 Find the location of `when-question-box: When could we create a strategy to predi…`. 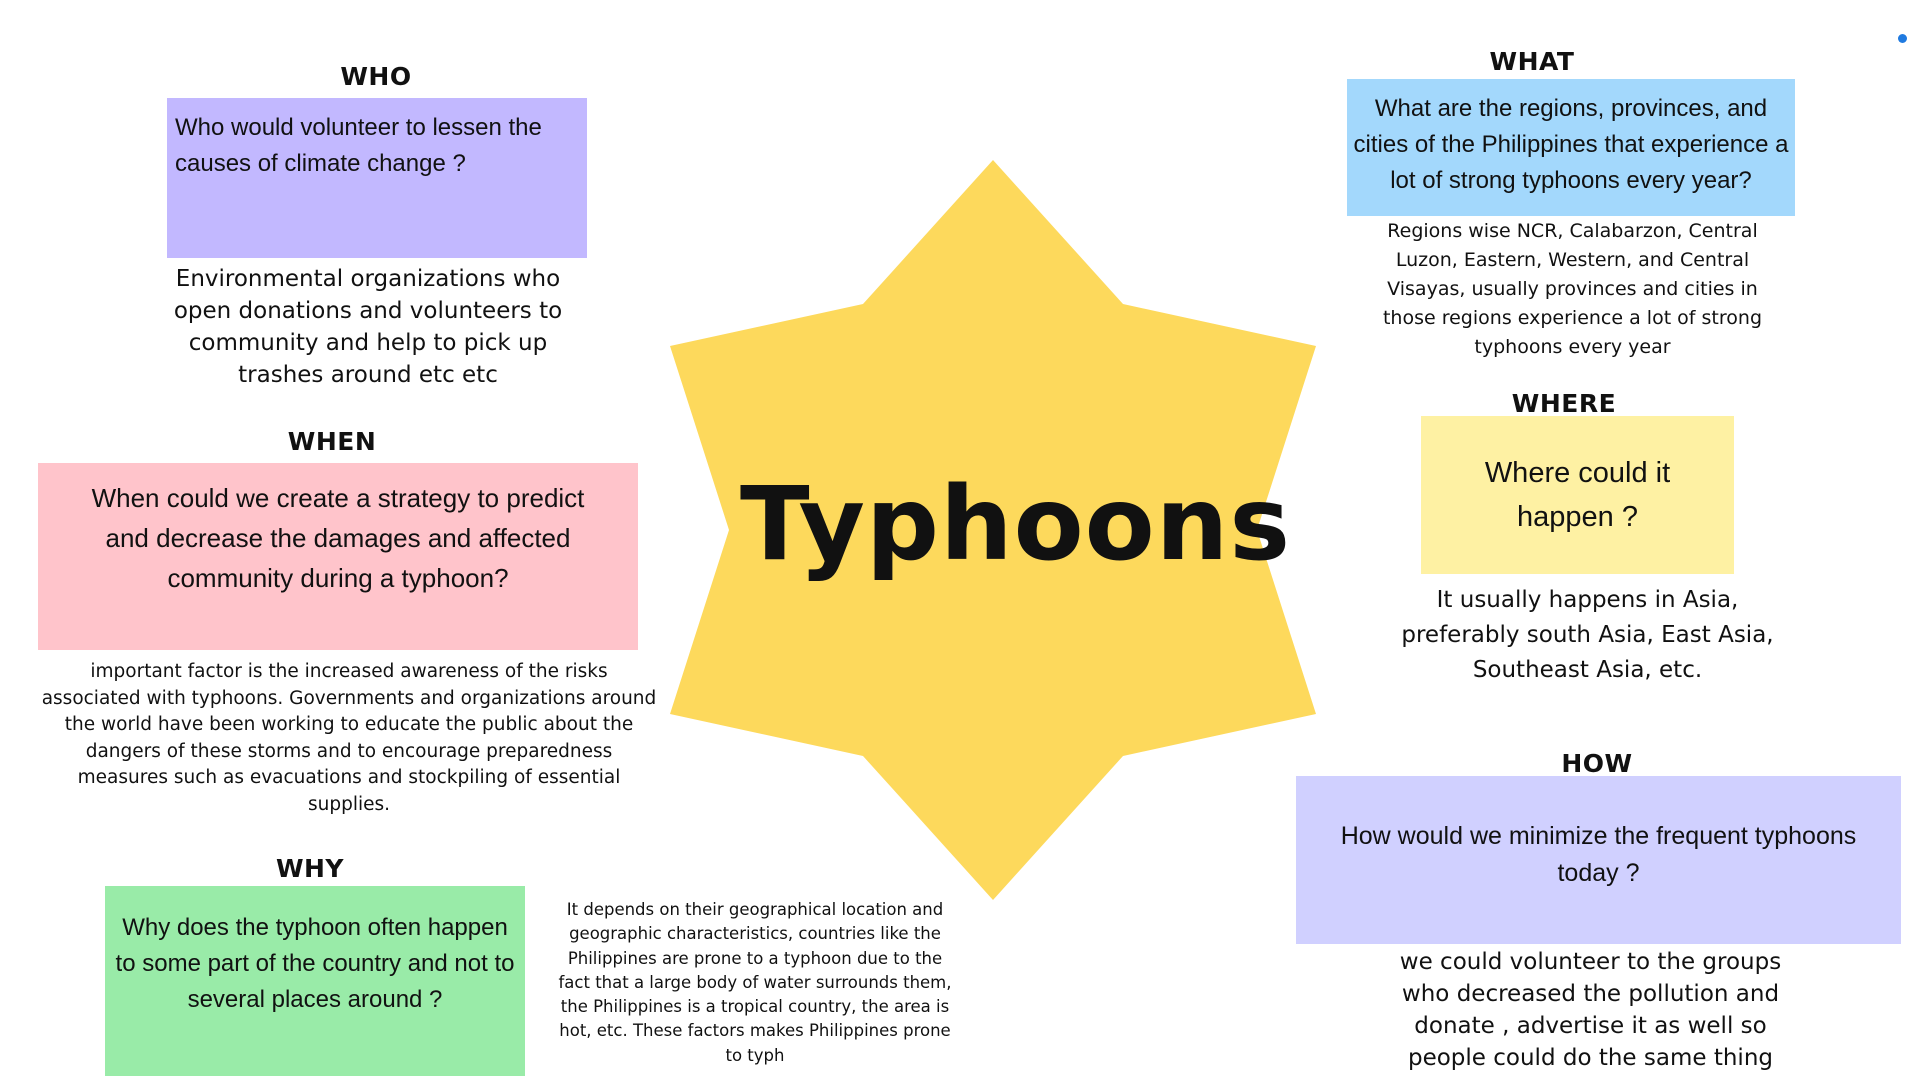

when-question-box: When could we create a strategy to predi… is located at coordinates (338, 556).